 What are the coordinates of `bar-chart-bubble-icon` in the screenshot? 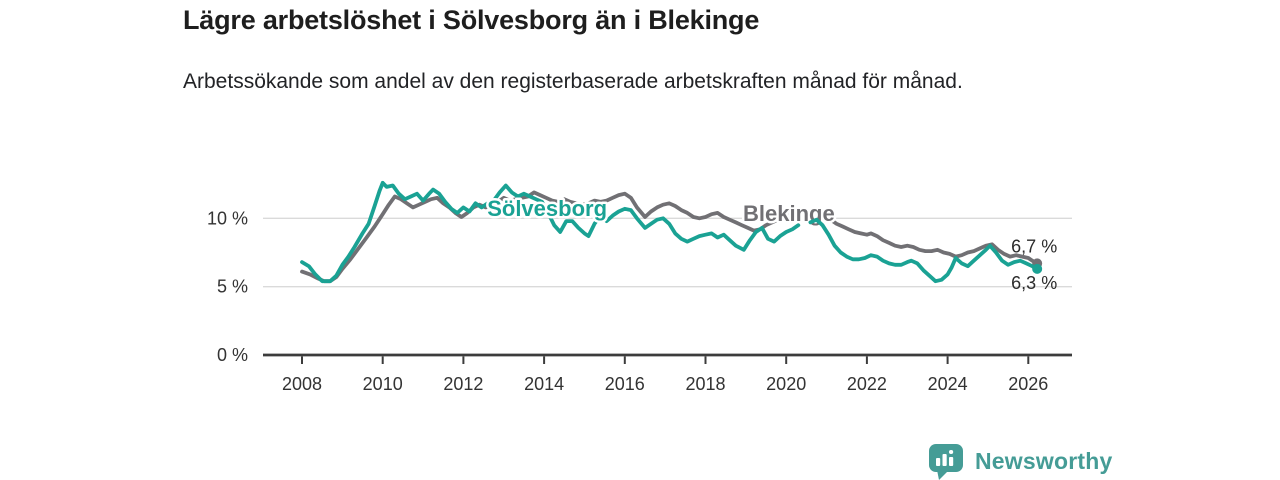 It's located at (946, 462).